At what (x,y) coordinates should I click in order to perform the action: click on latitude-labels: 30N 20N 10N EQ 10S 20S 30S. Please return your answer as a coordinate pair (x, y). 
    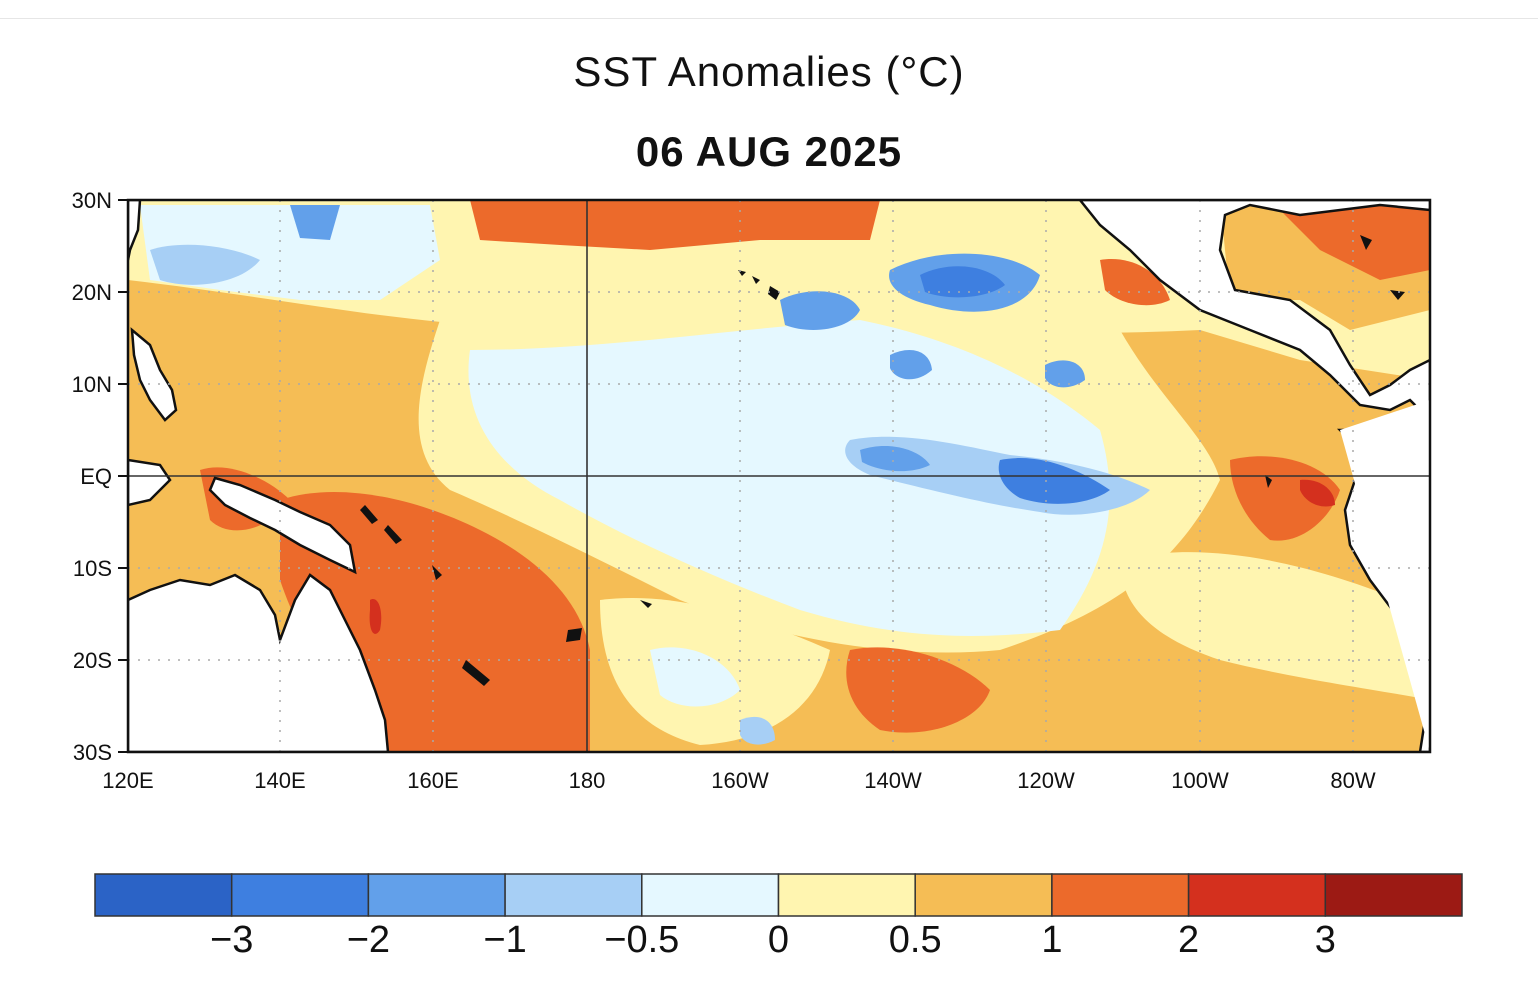
    Looking at the image, I should click on (92, 476).